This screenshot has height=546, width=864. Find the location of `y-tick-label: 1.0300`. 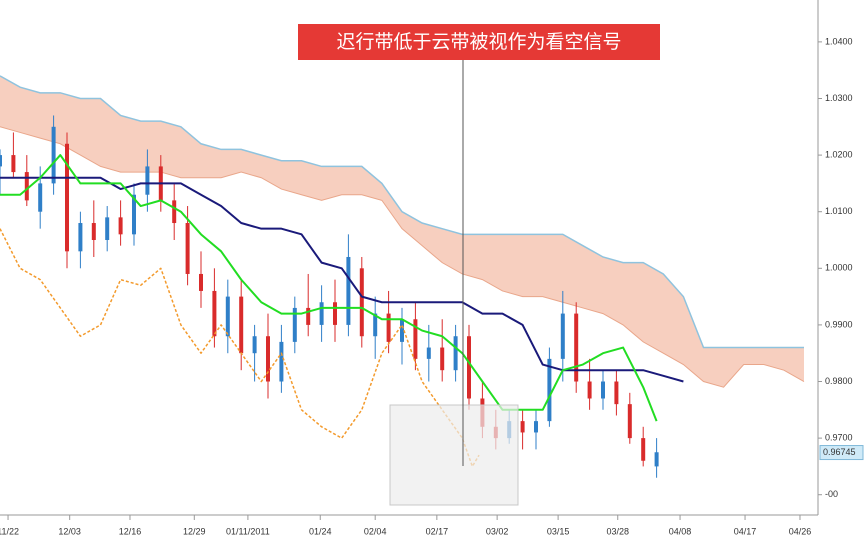

y-tick-label: 1.0300 is located at coordinates (839, 98).